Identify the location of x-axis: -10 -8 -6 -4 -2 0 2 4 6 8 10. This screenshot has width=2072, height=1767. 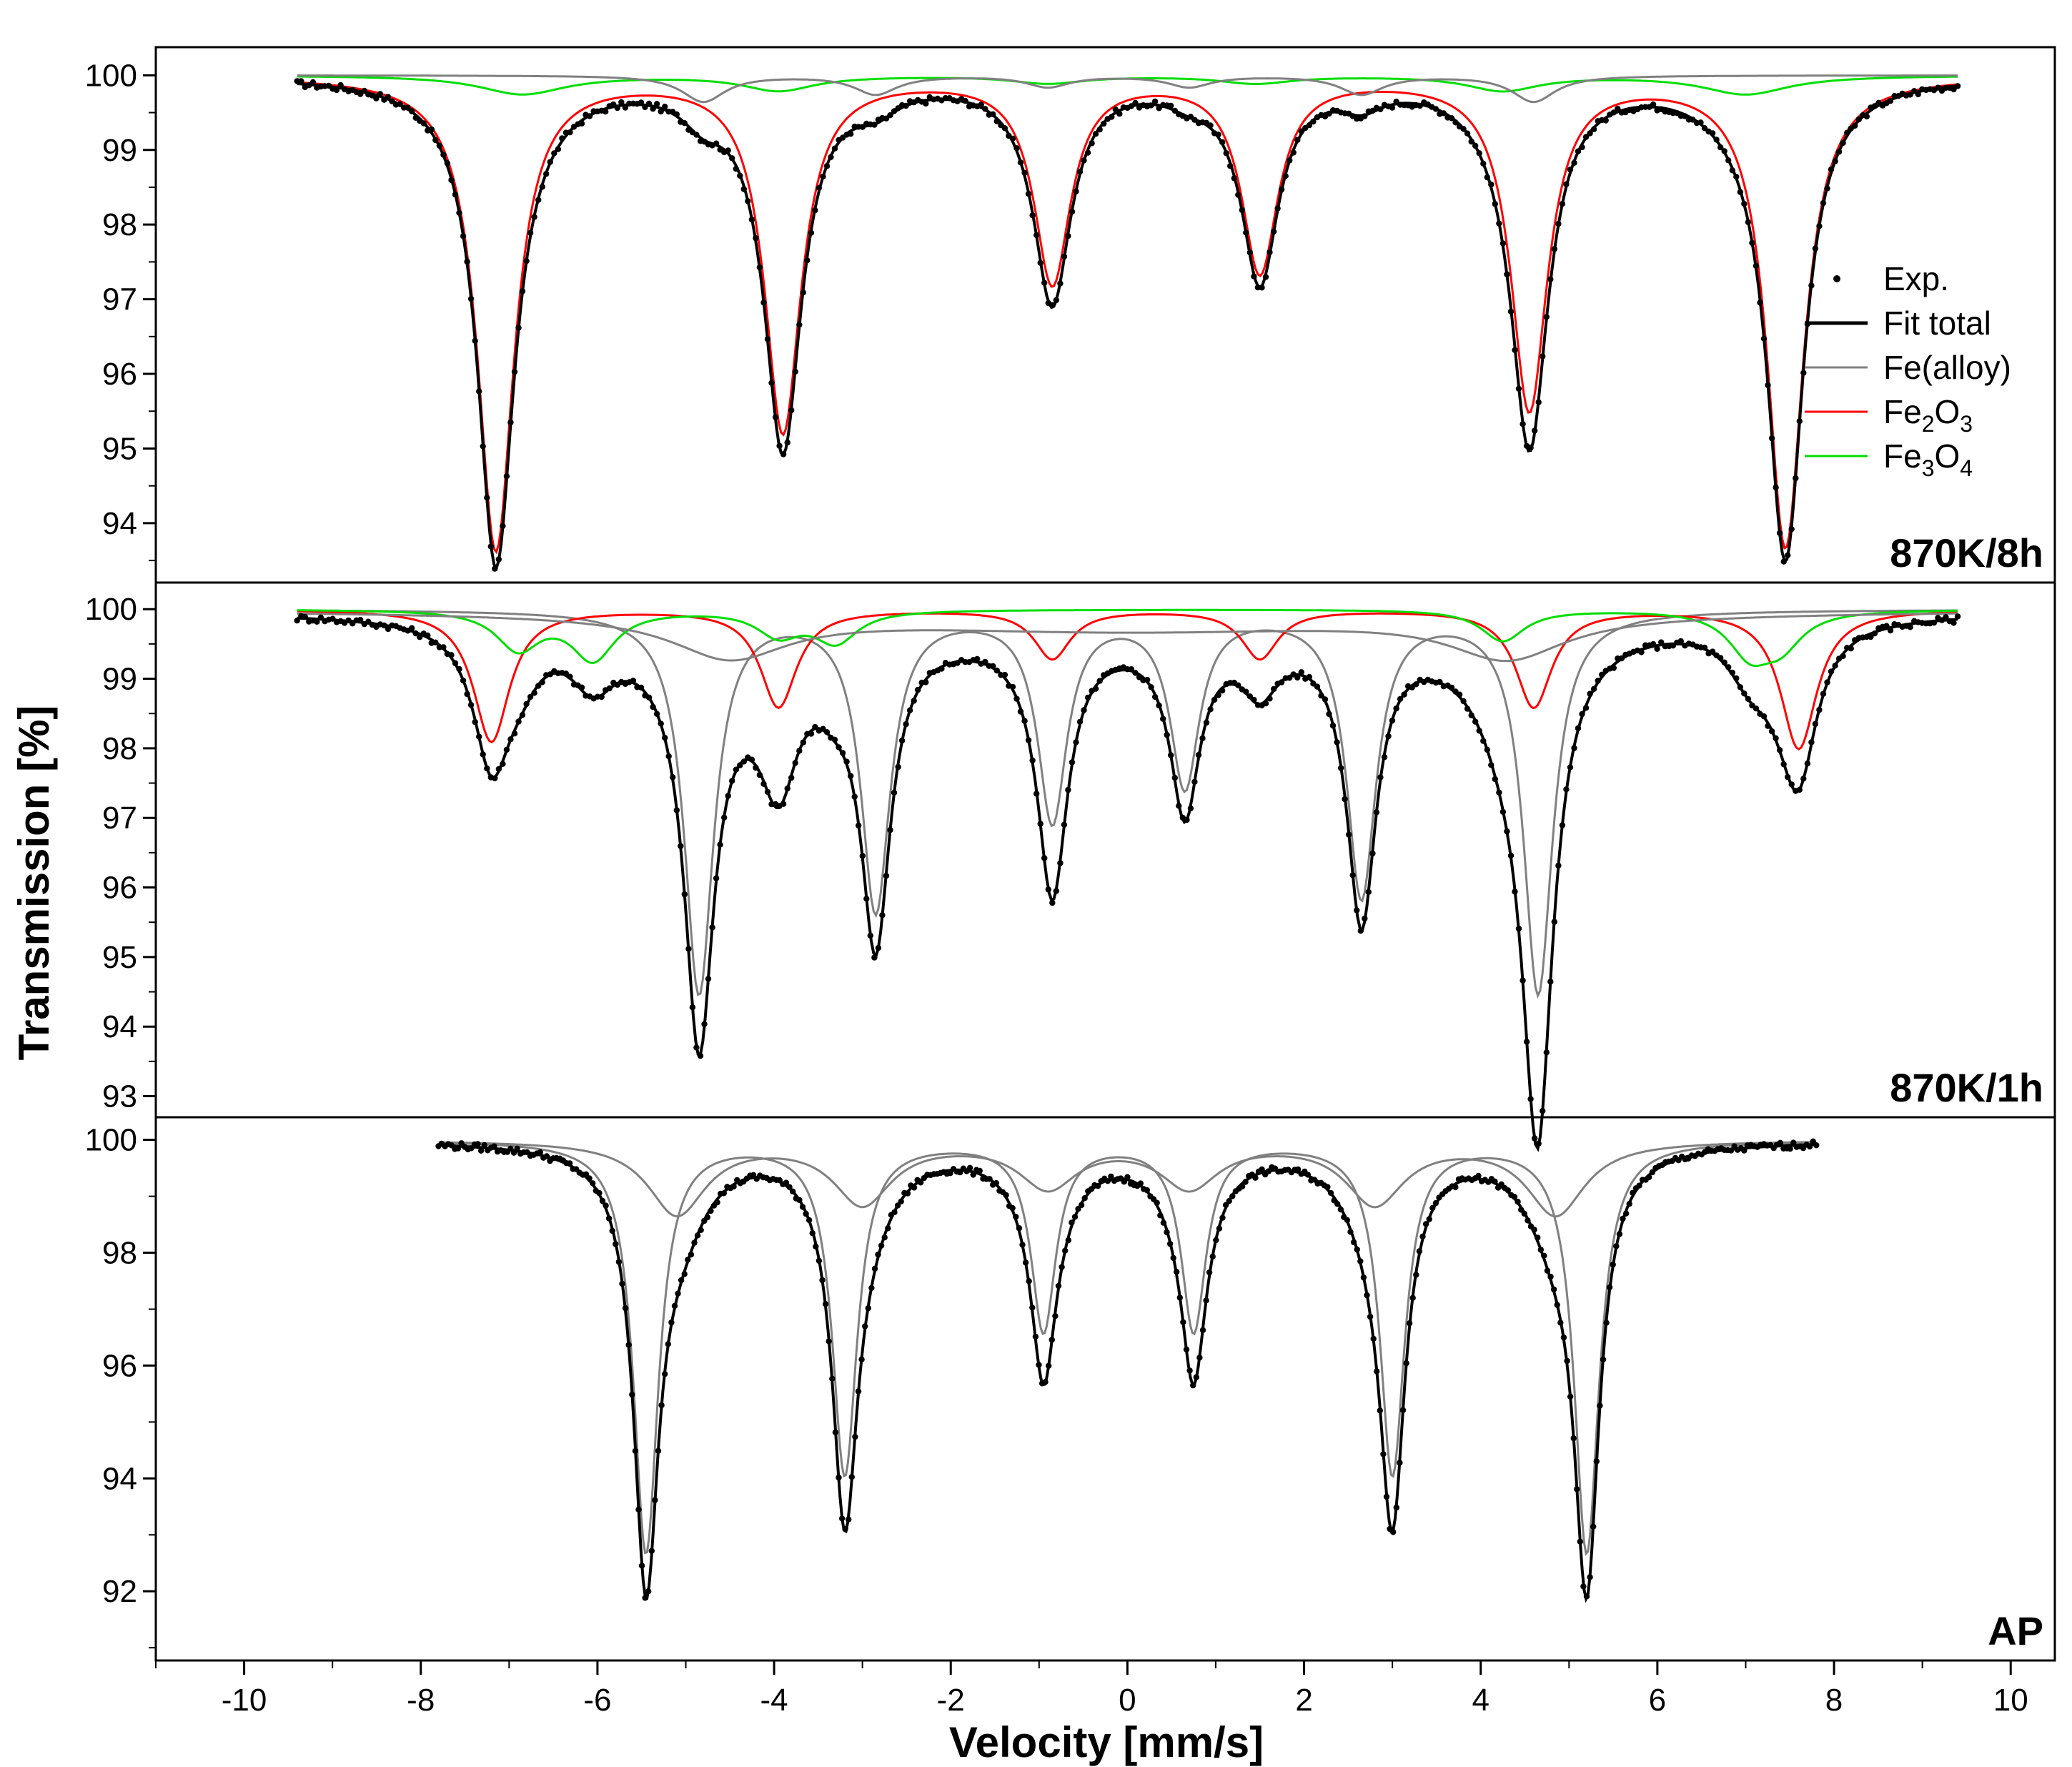
(1091, 1689).